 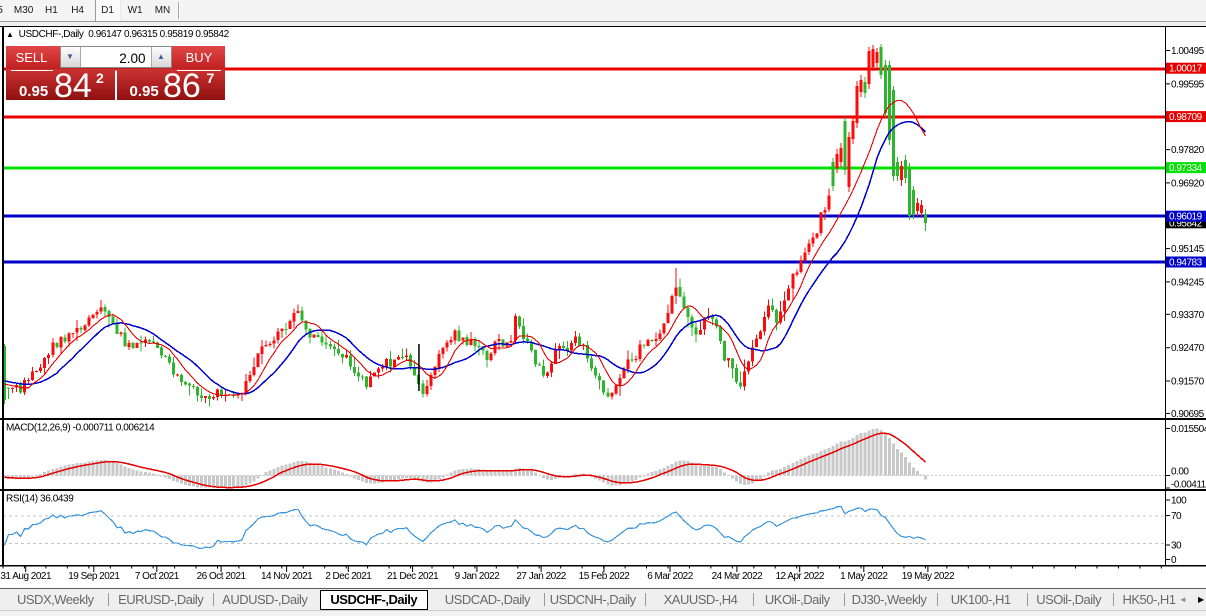 I want to click on svg-text: 0.97820, so click(x=1188, y=150).